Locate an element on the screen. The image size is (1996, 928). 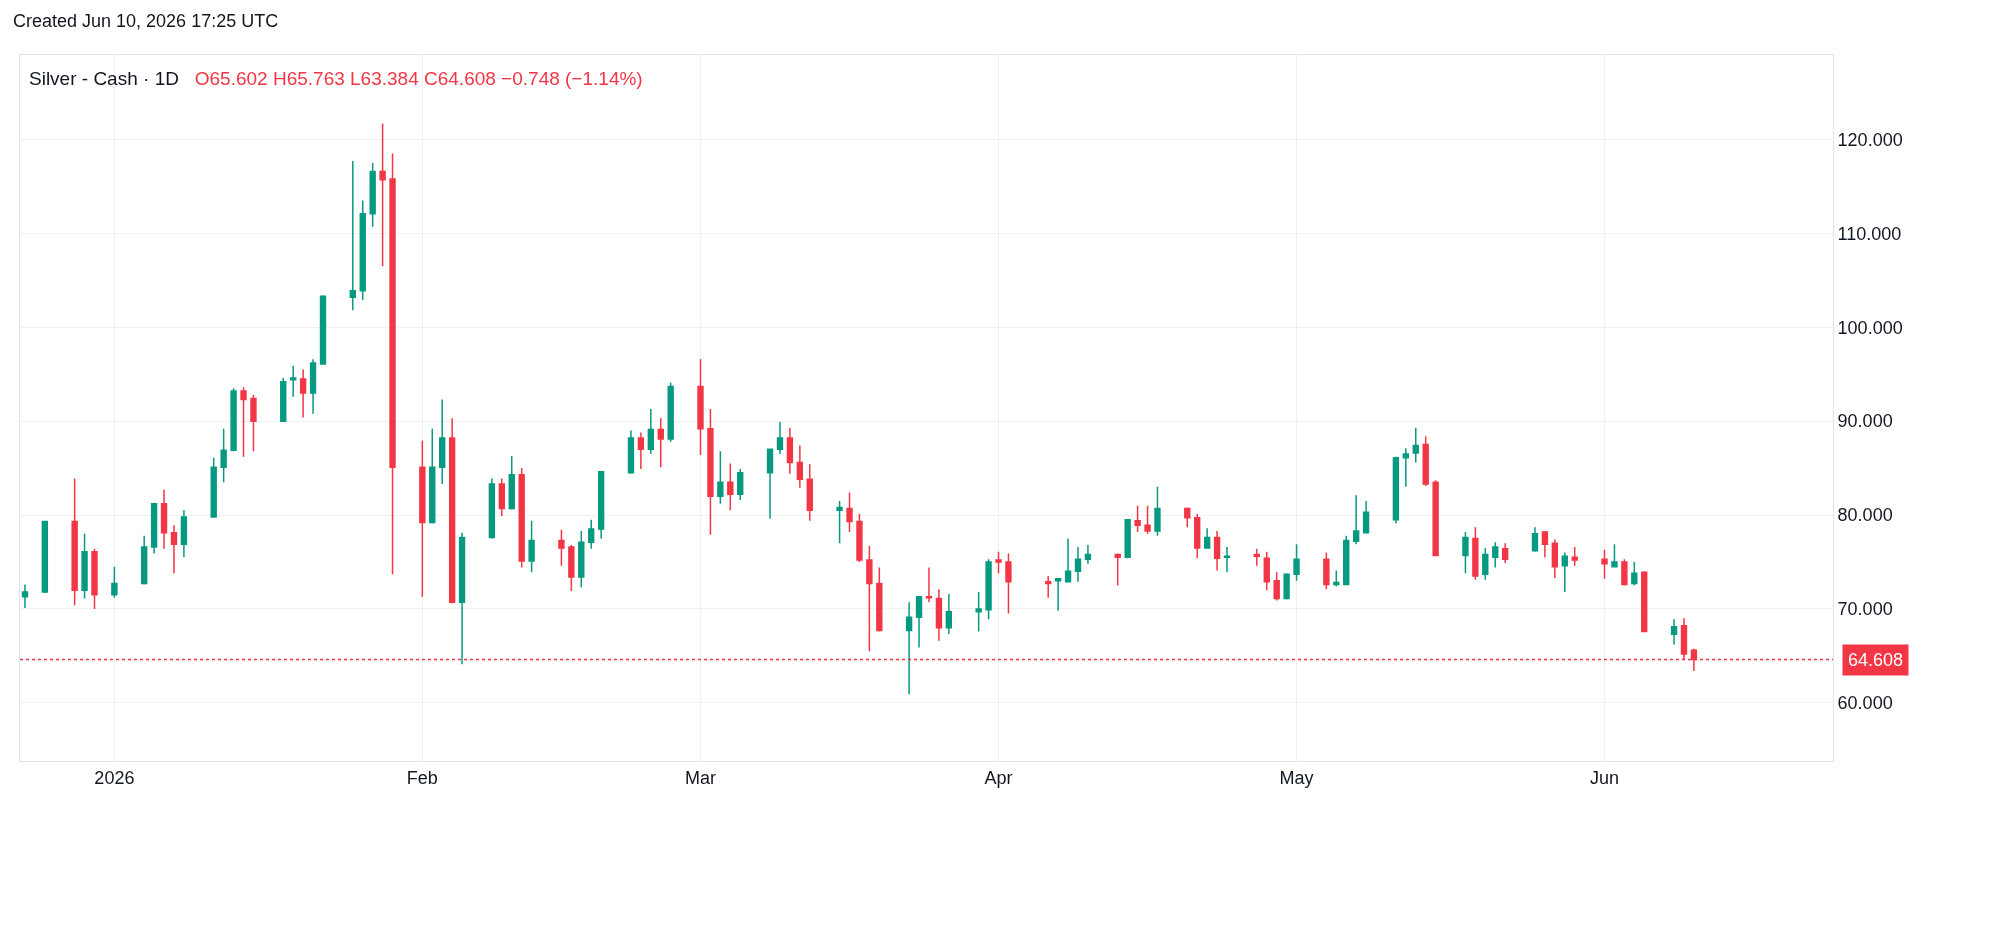
y-tick-label: 60.000 is located at coordinates (1865, 703).